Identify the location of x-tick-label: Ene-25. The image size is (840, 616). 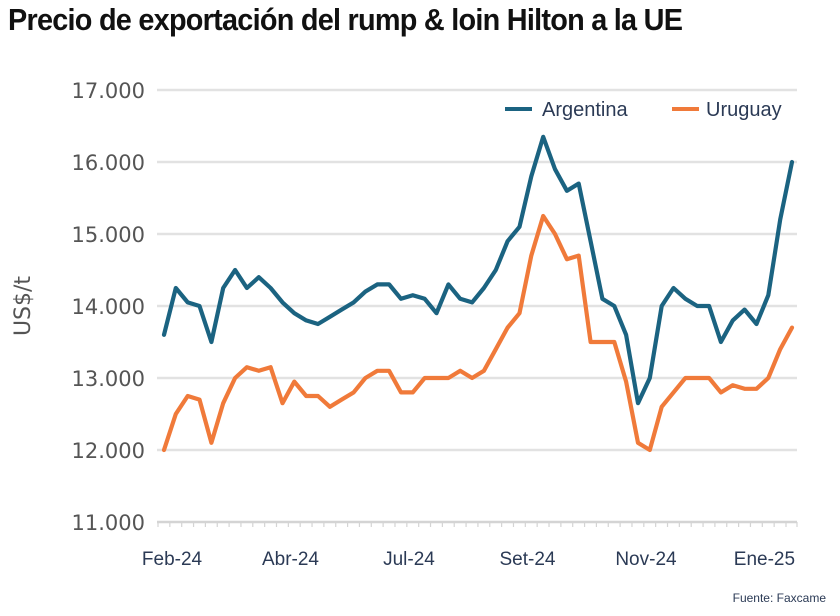
(764, 559).